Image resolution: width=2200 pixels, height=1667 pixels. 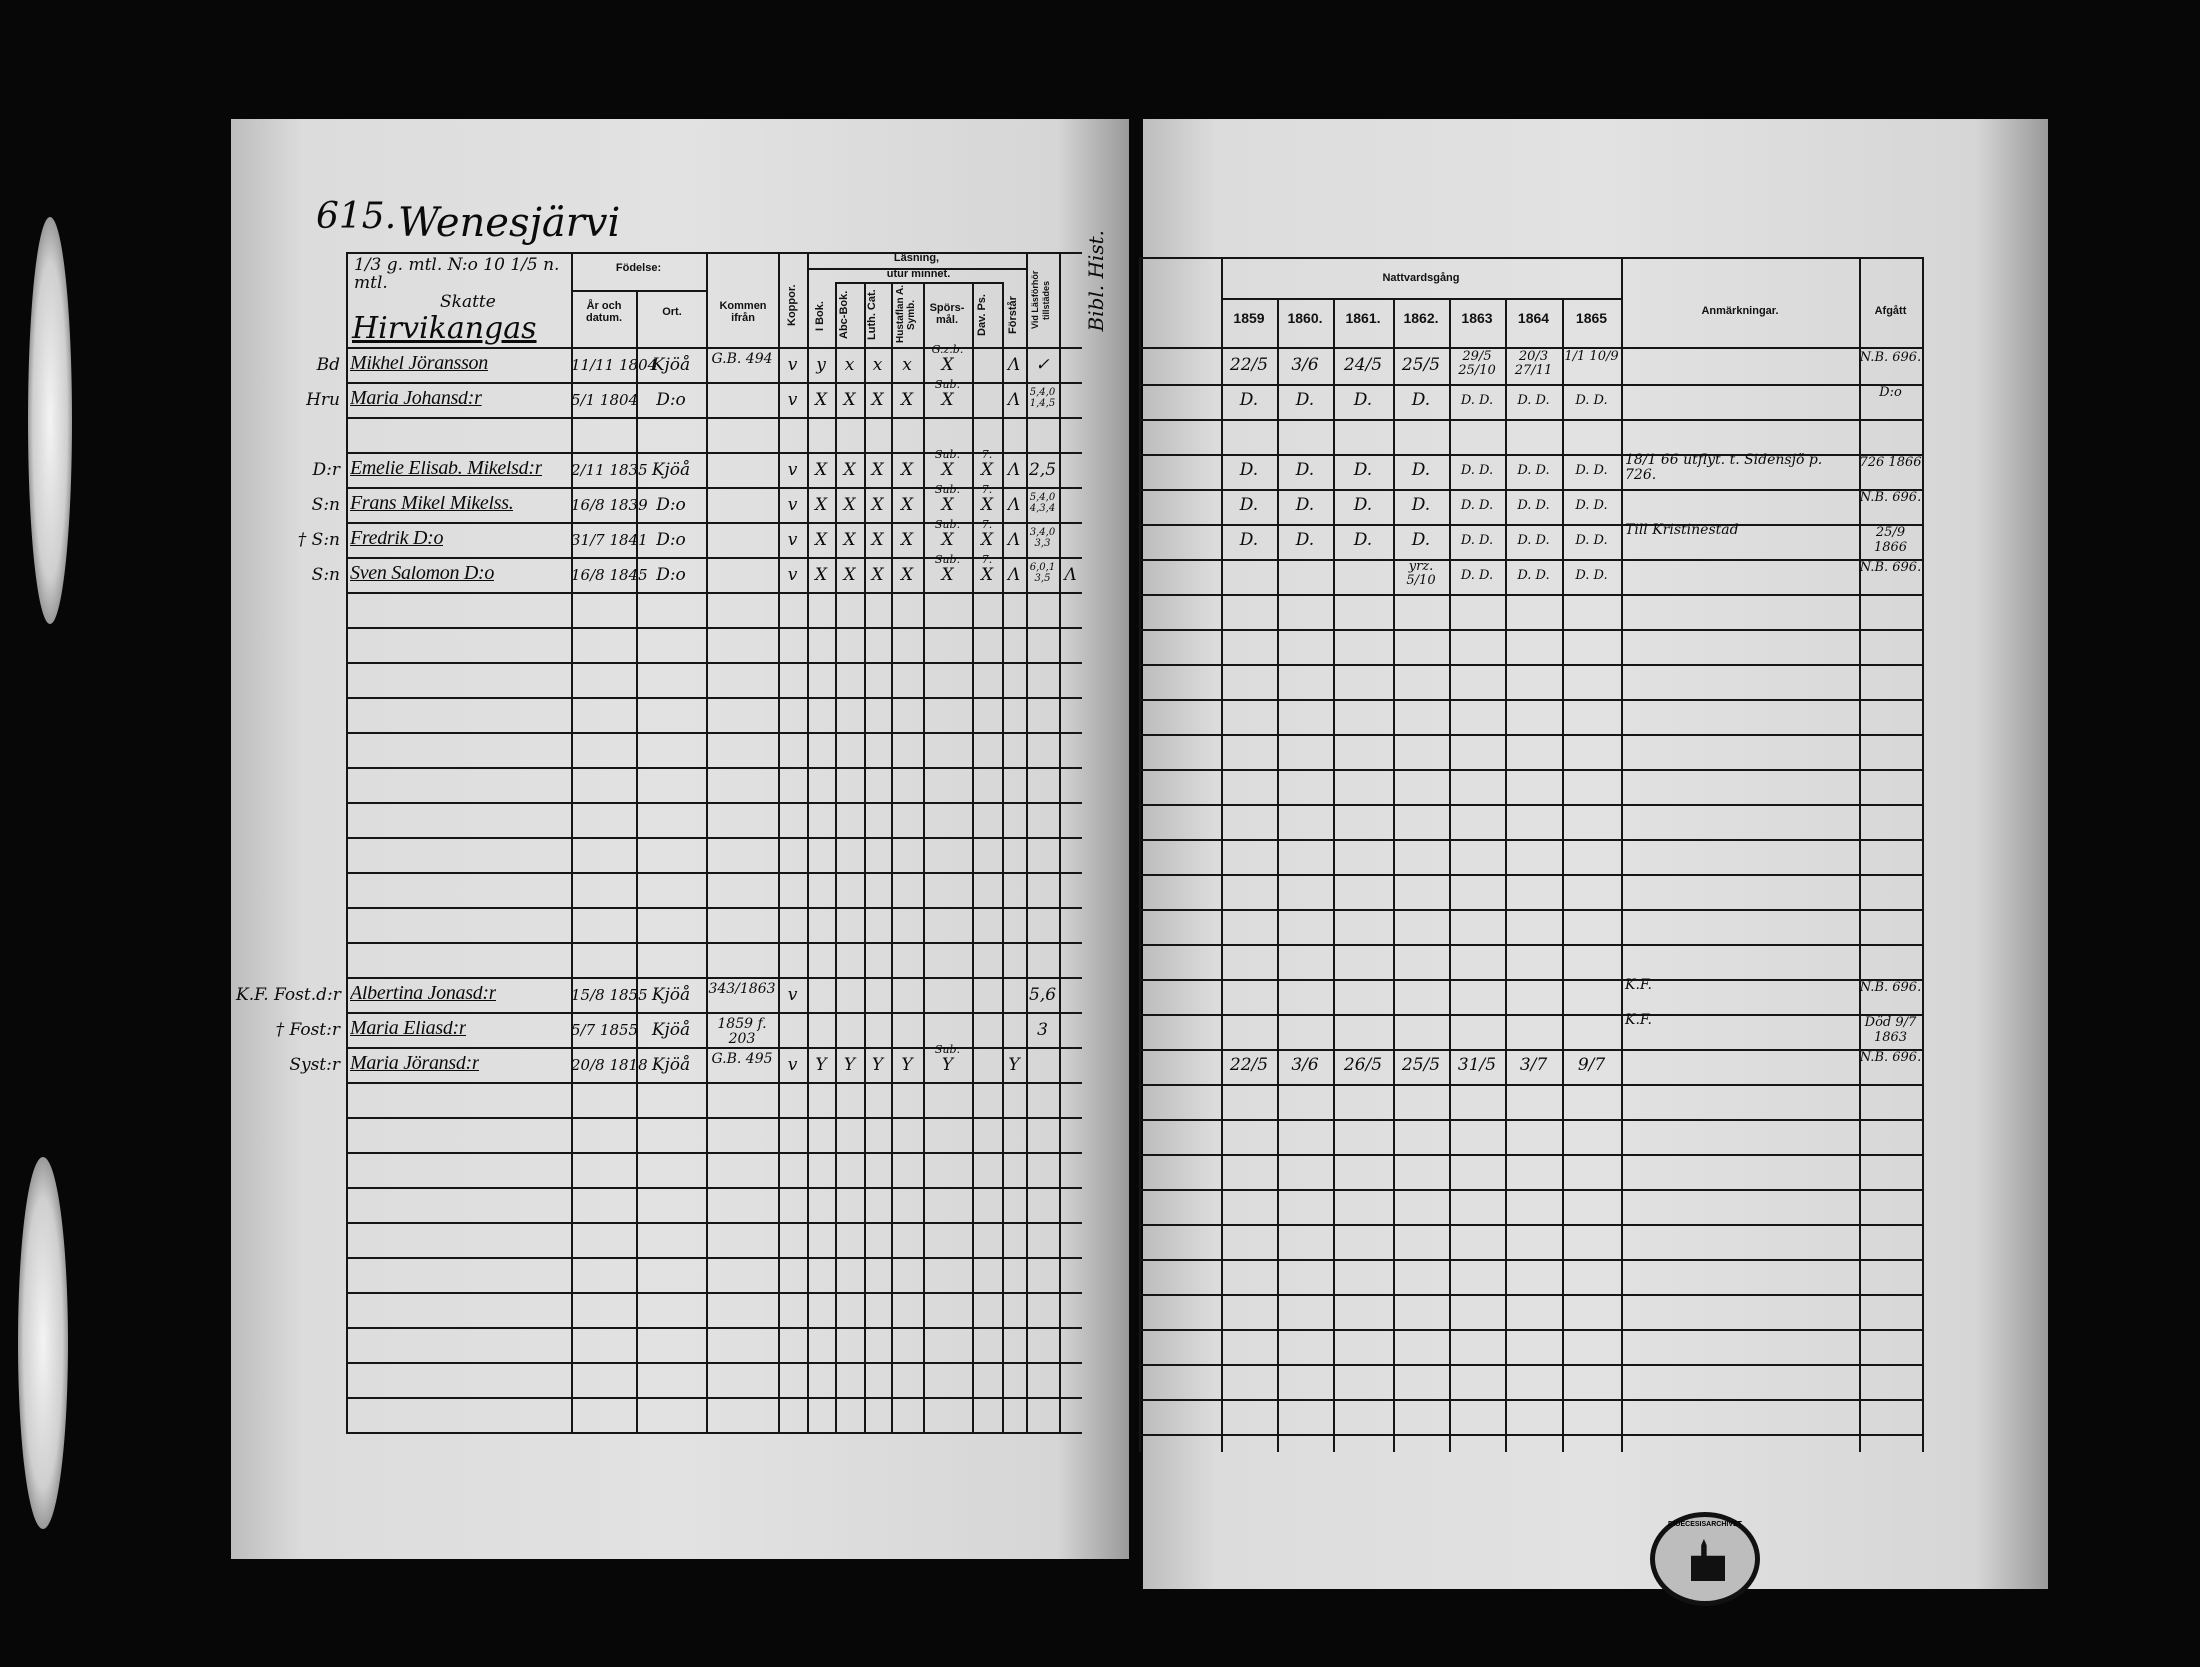 What do you see at coordinates (314, 1065) in the screenshot?
I see `role-label: Syst:r` at bounding box center [314, 1065].